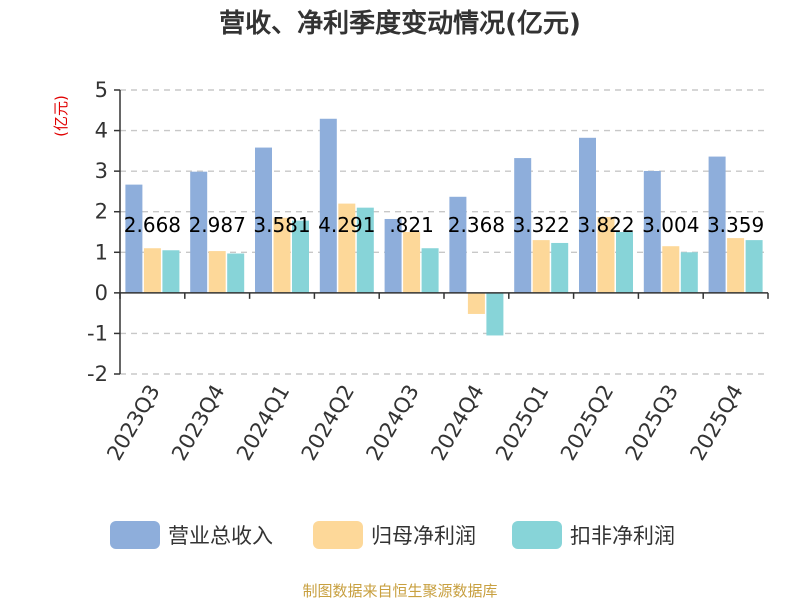 The height and width of the screenshot is (600, 800). I want to click on x-tick-label: 2023Q4, so click(198, 423).